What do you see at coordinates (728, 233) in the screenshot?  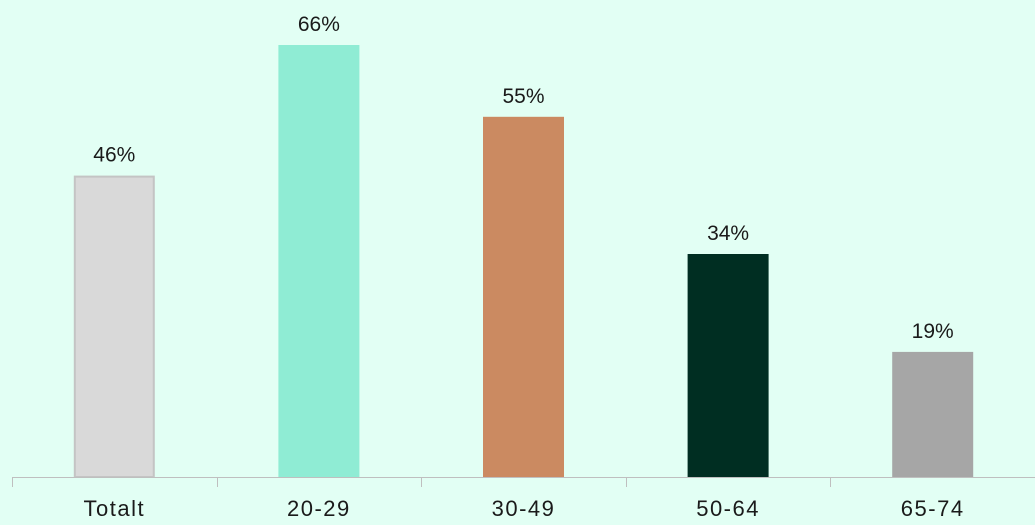 I see `data-label-50-64: 34%` at bounding box center [728, 233].